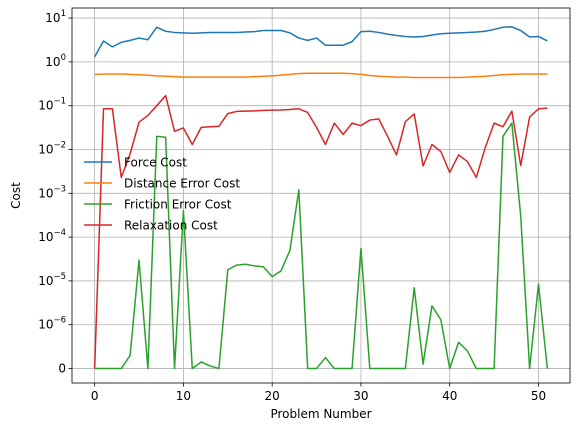 The height and width of the screenshot is (433, 578). What do you see at coordinates (449, 396) in the screenshot?
I see `x-tick-label: 40` at bounding box center [449, 396].